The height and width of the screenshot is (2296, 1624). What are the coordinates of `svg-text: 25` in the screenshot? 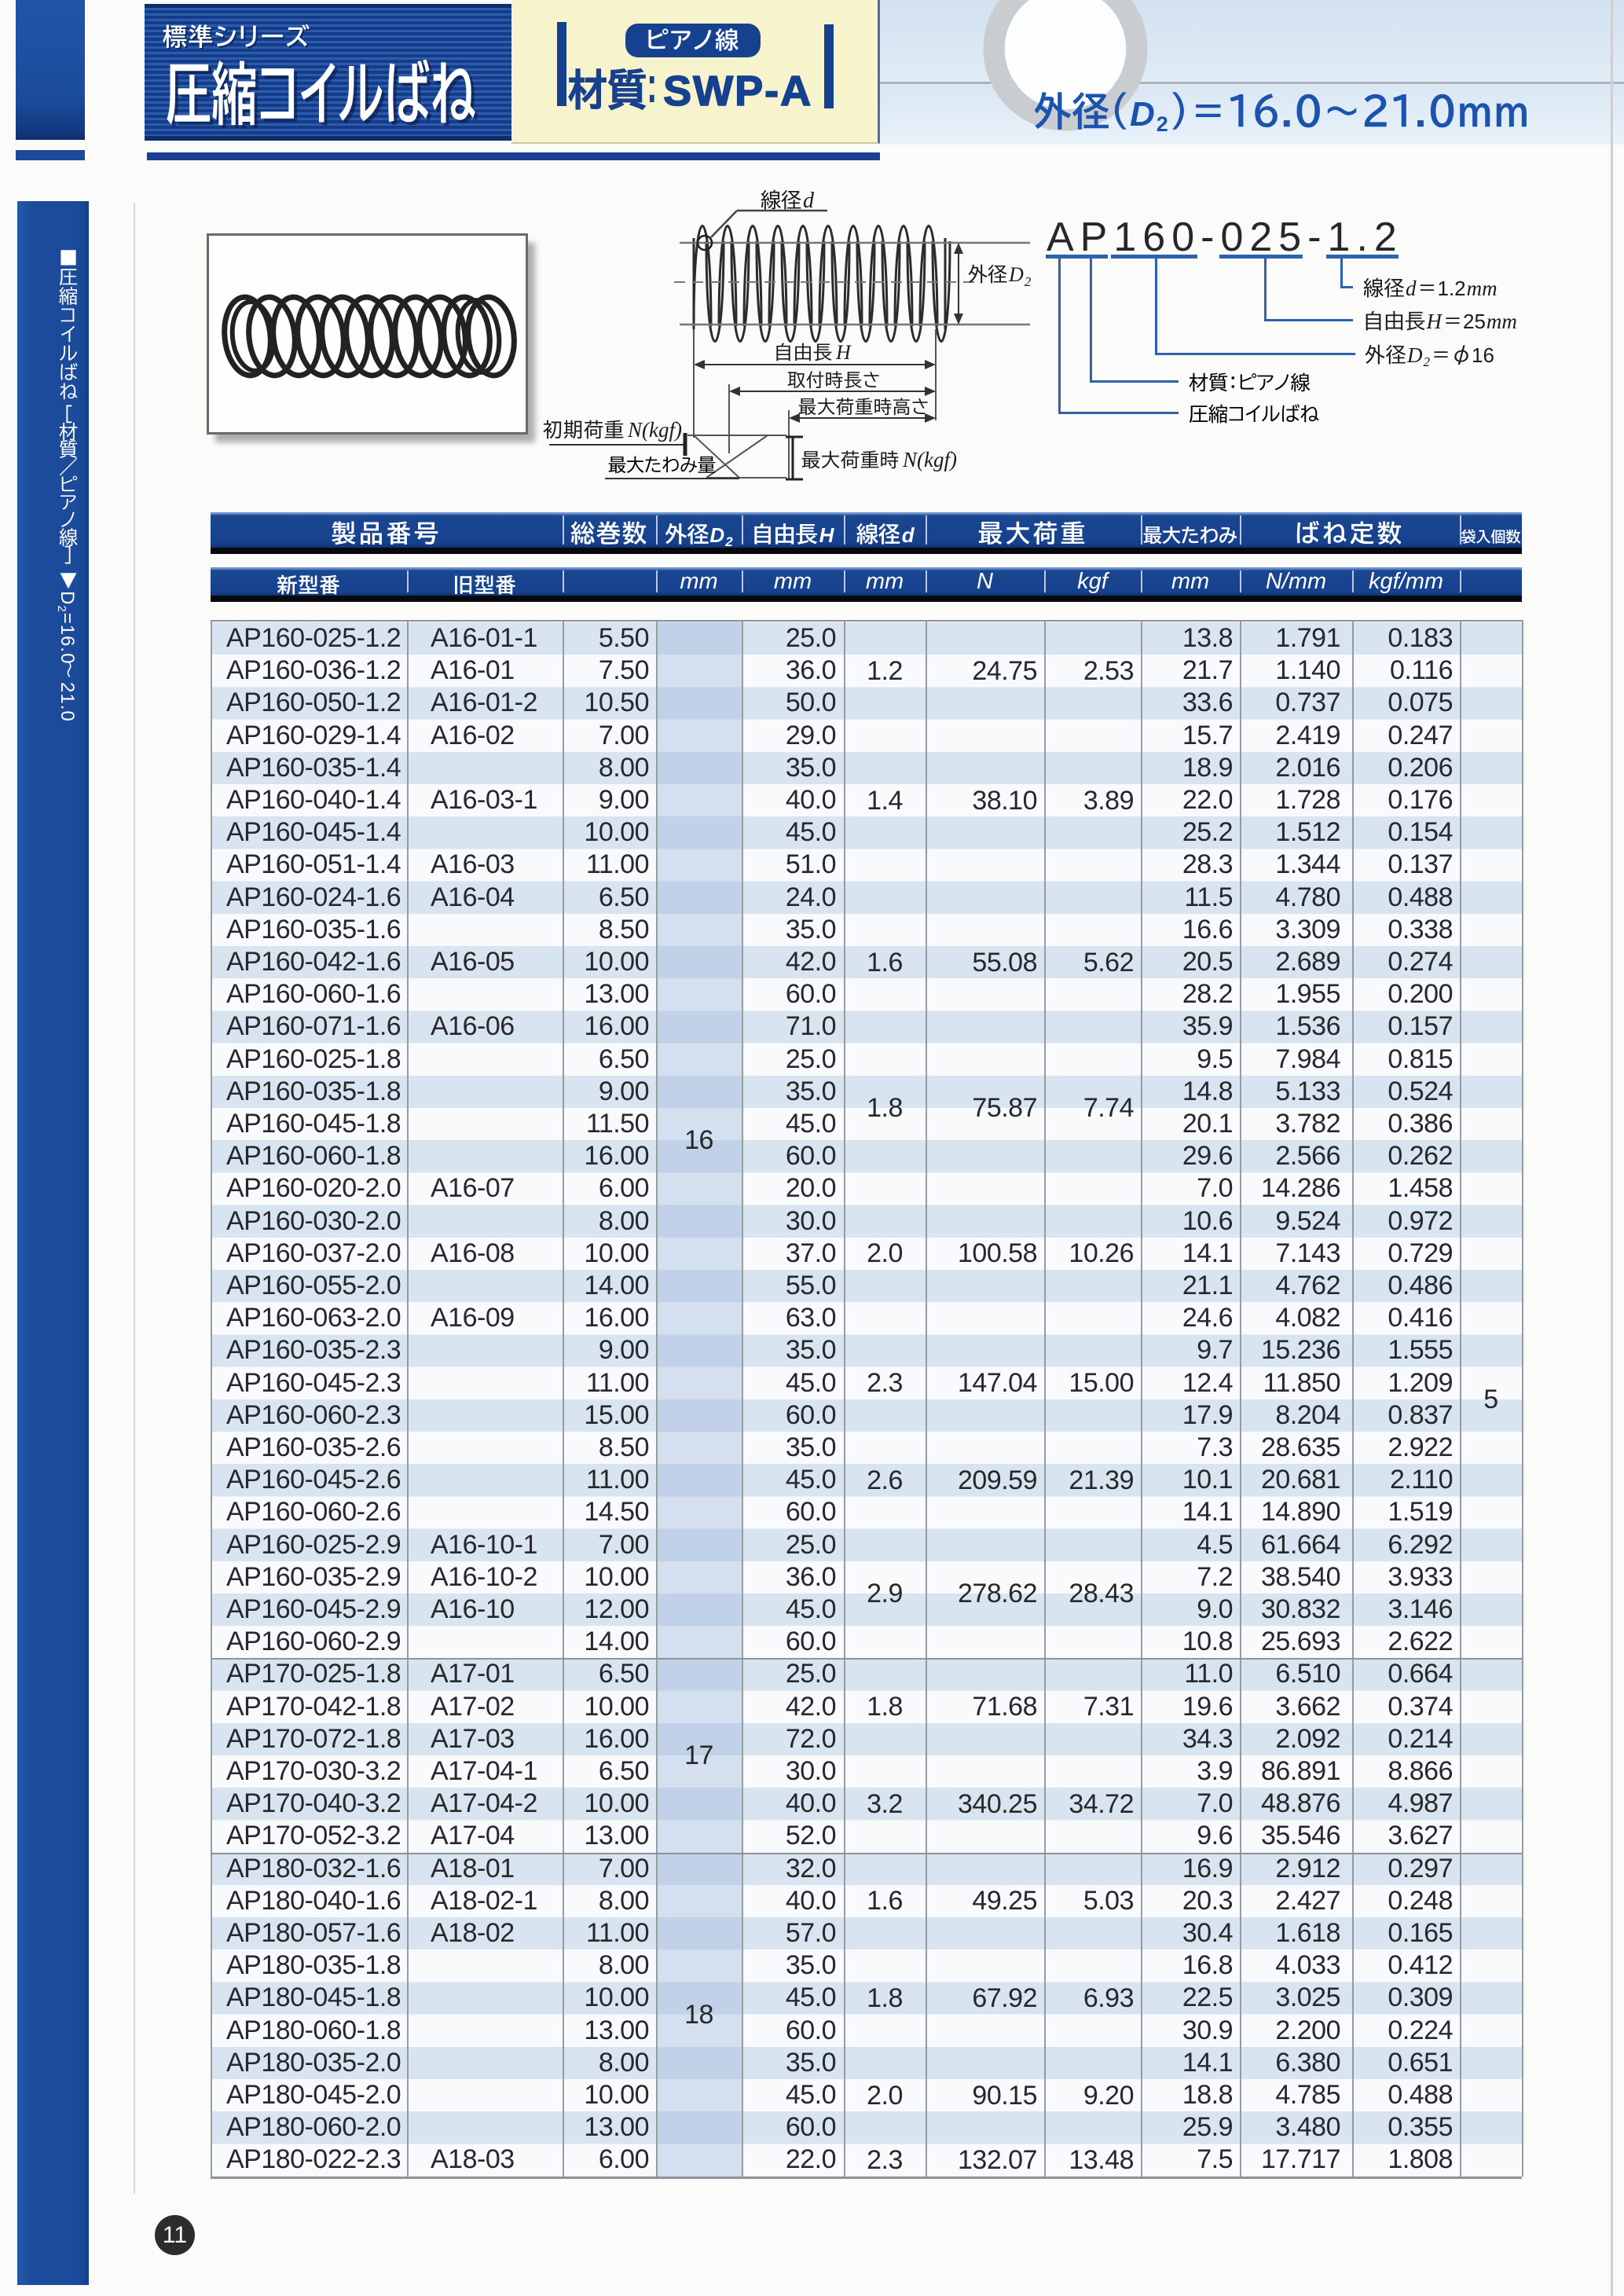 It's located at (1474, 321).